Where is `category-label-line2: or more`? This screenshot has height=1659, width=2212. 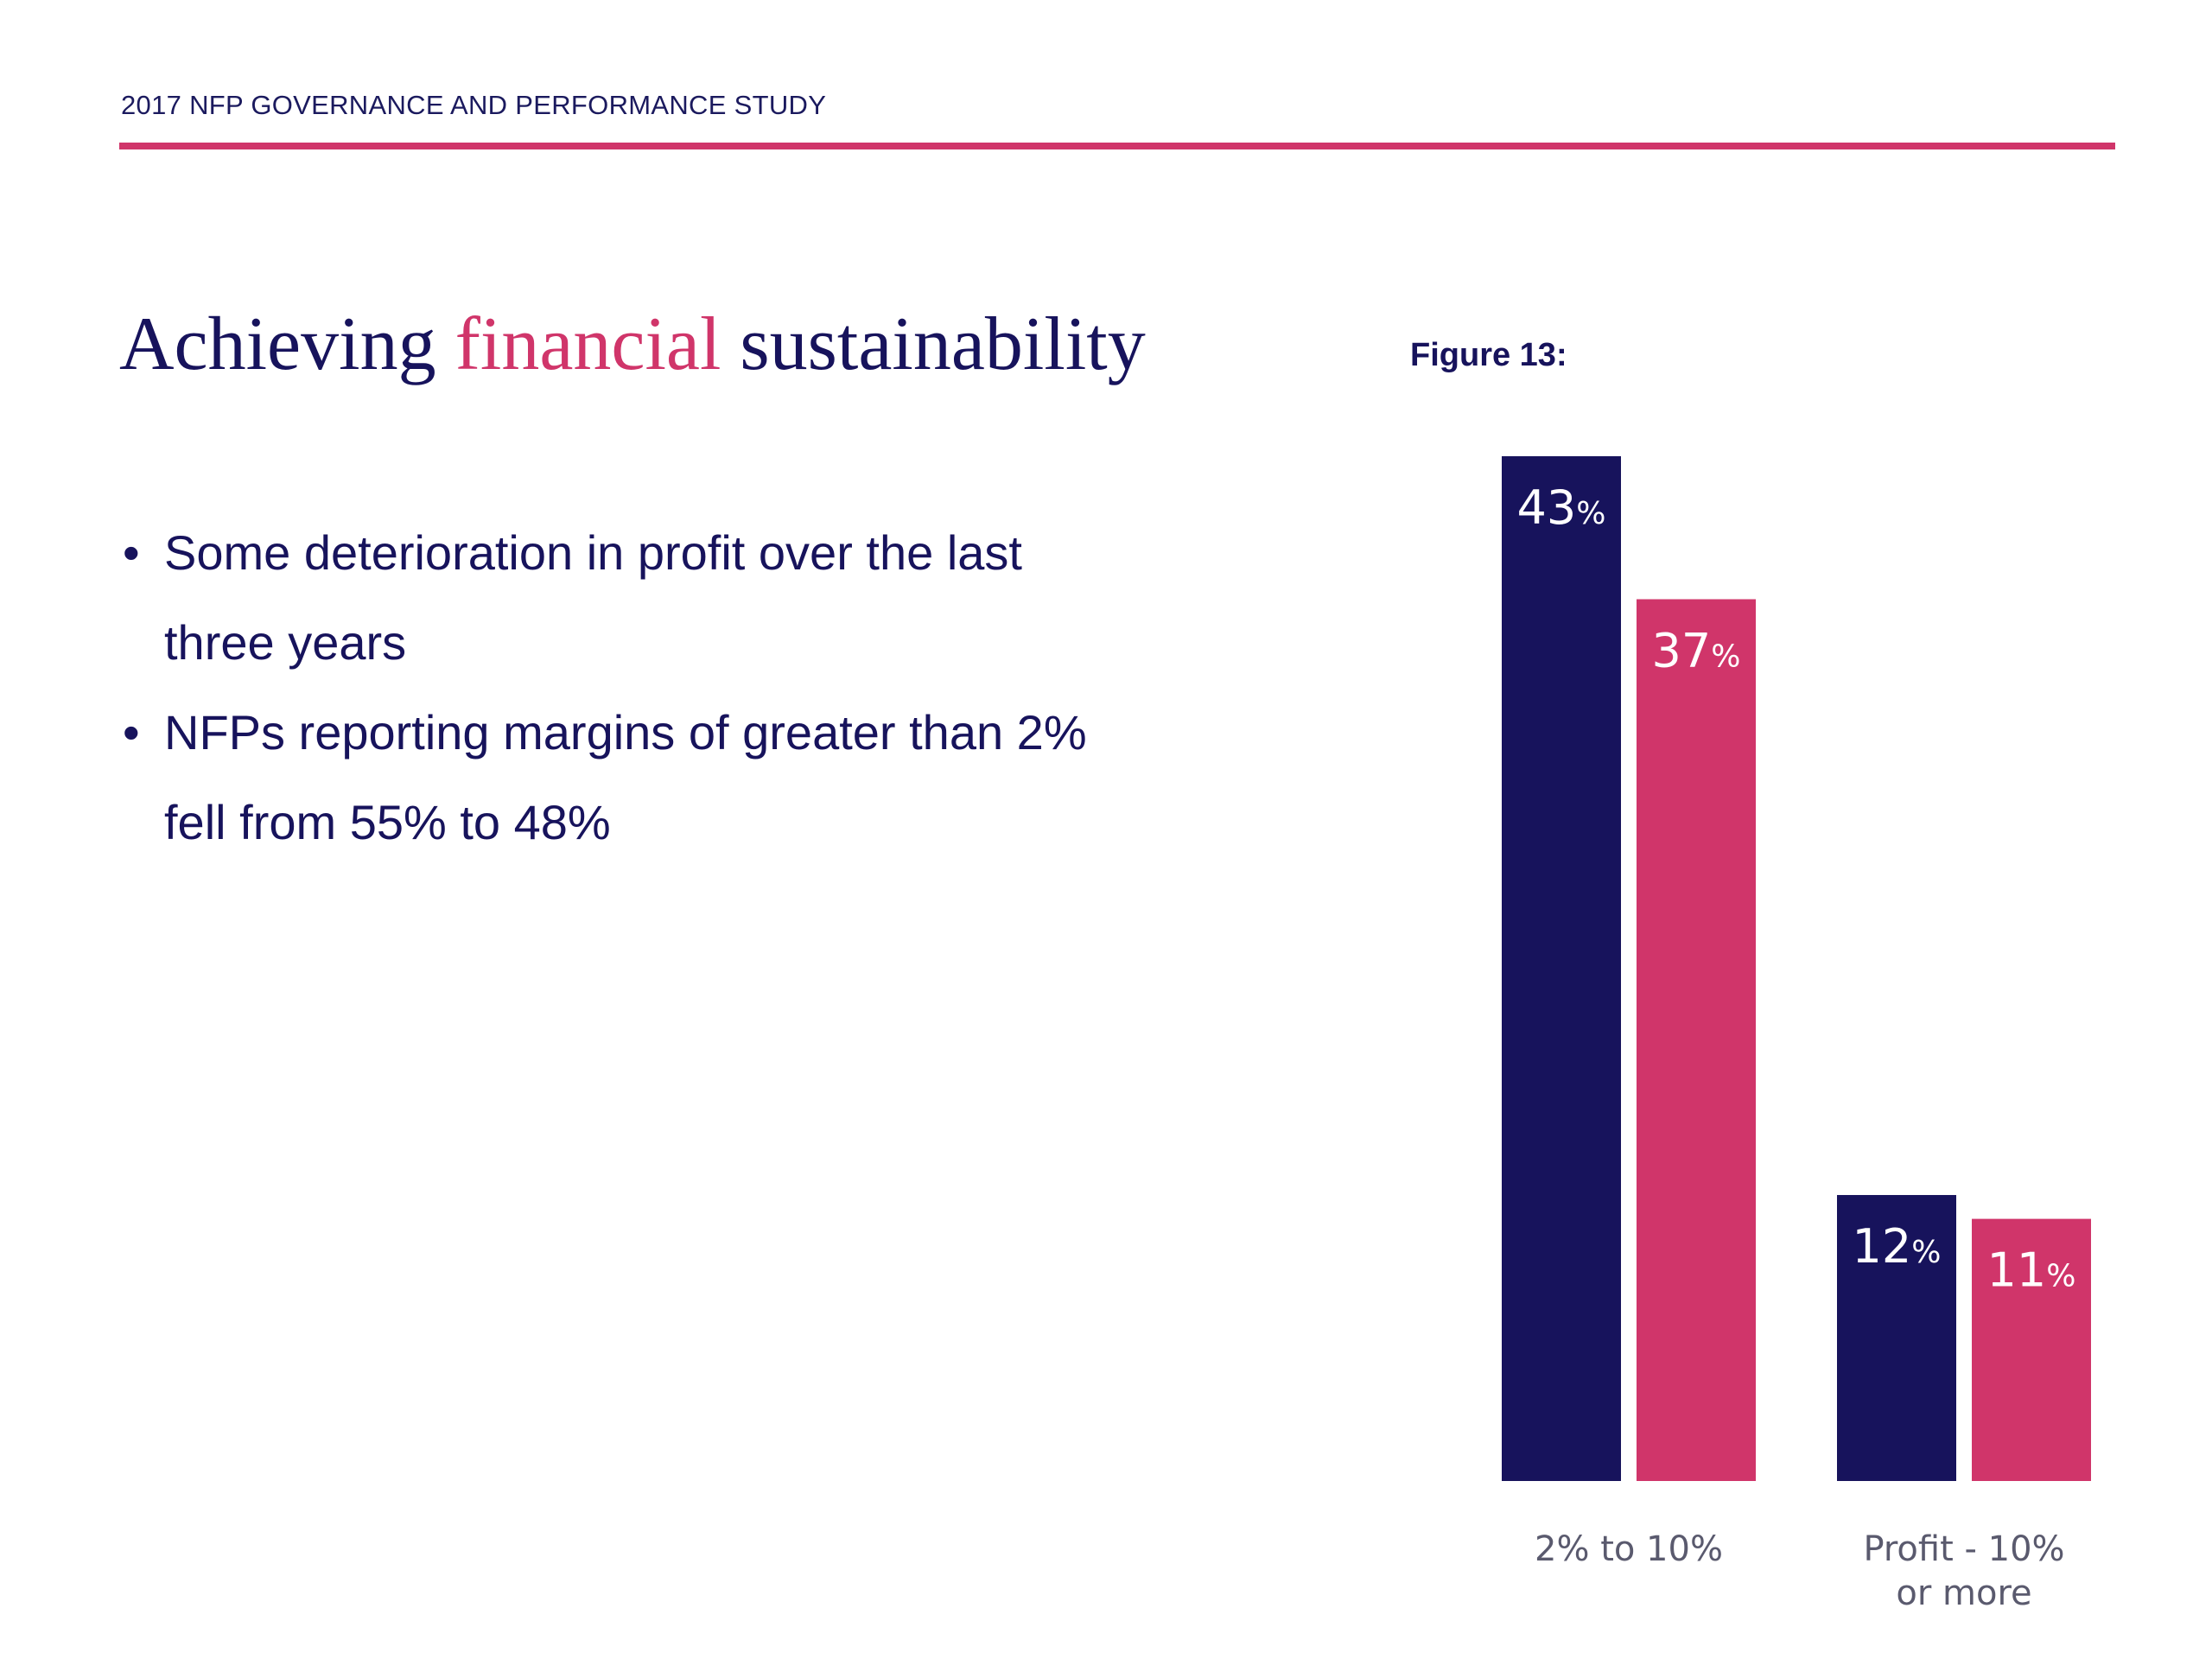 category-label-line2: or more is located at coordinates (1963, 1593).